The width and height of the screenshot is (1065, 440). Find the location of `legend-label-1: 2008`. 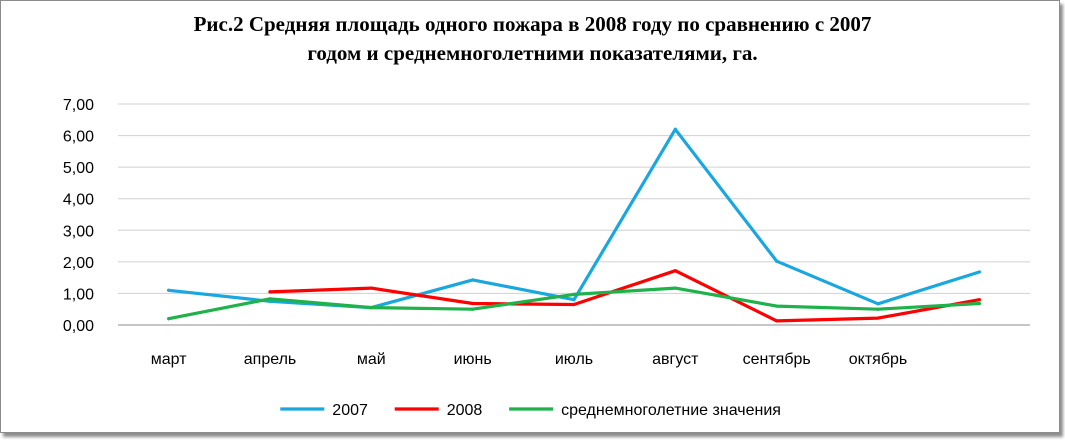

legend-label-1: 2008 is located at coordinates (465, 410).